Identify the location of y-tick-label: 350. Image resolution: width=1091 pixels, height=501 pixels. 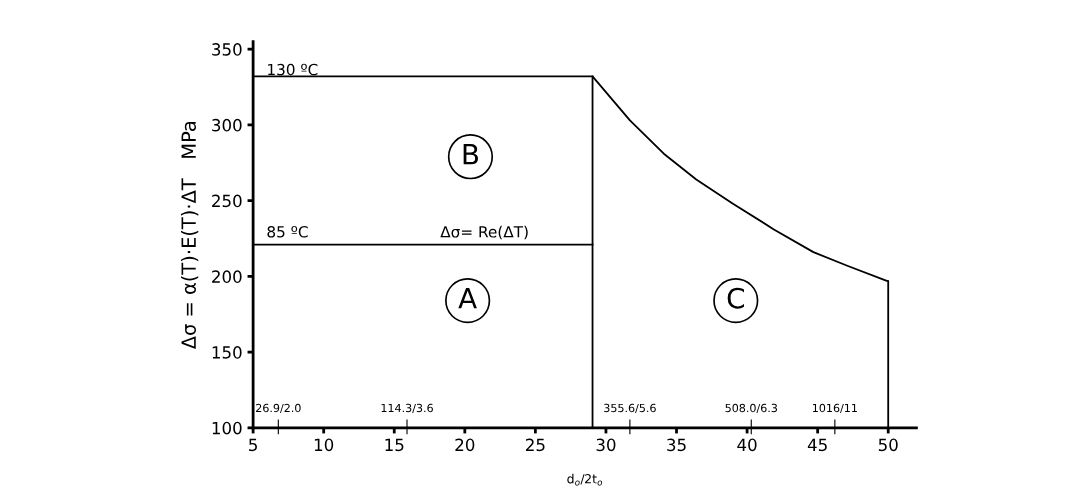
(227, 49).